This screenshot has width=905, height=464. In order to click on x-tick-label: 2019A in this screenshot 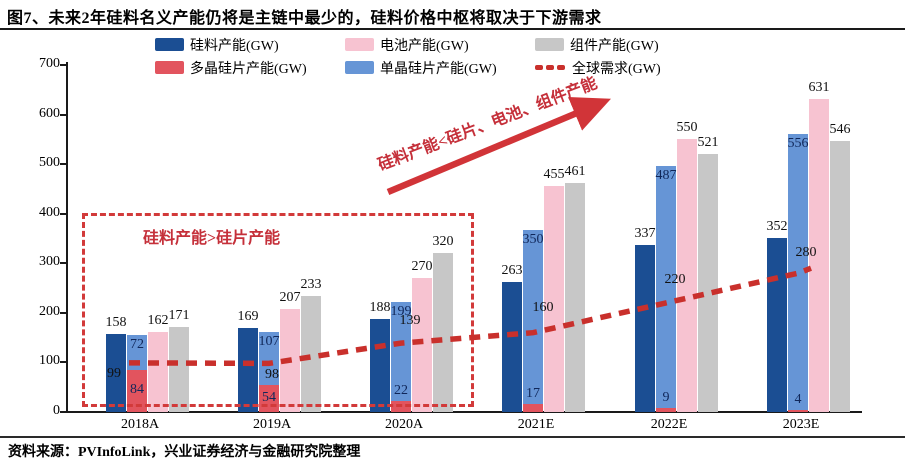, I will do `click(272, 424)`.